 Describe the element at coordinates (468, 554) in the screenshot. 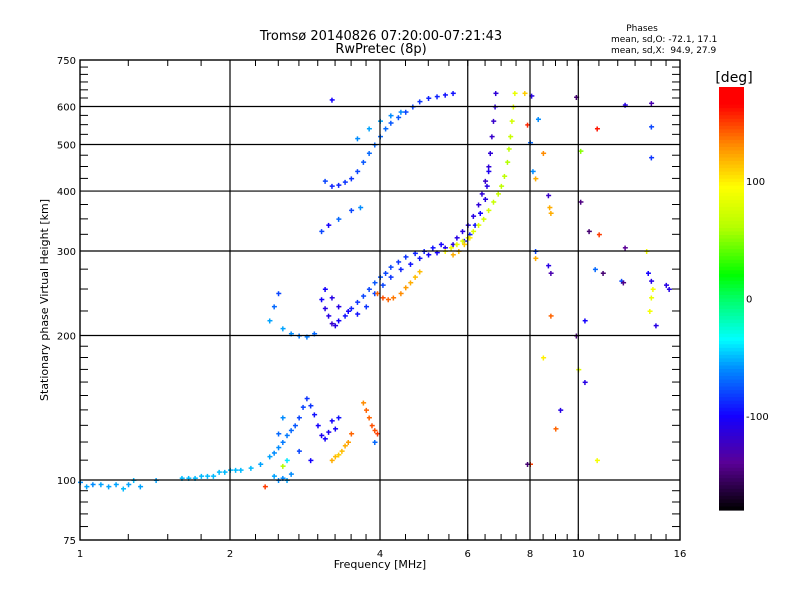

I see `x-tick-label: 6` at that location.